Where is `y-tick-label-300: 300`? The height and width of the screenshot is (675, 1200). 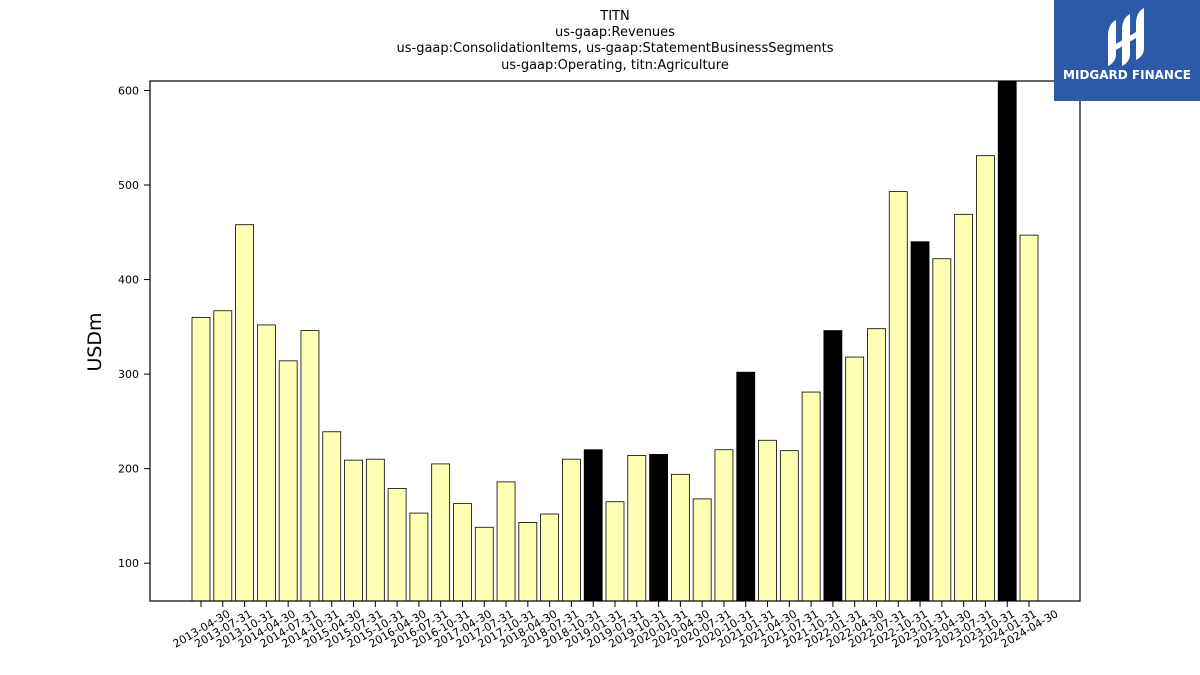 y-tick-label-300: 300 is located at coordinates (128, 374).